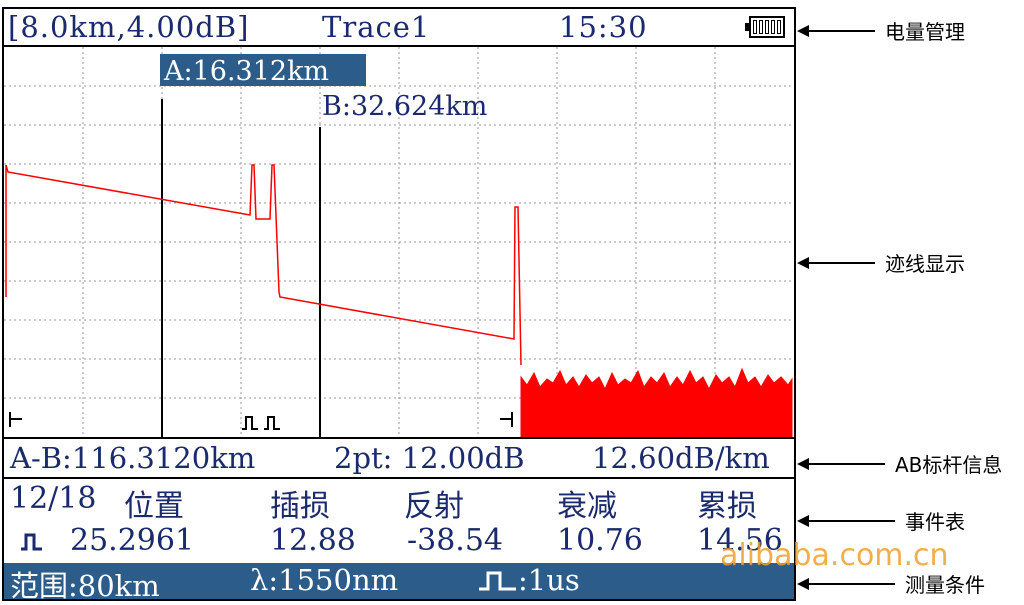 The image size is (1024, 605). Describe the element at coordinates (881, 520) in the screenshot. I see `annotation-event-table: 事件表` at that location.